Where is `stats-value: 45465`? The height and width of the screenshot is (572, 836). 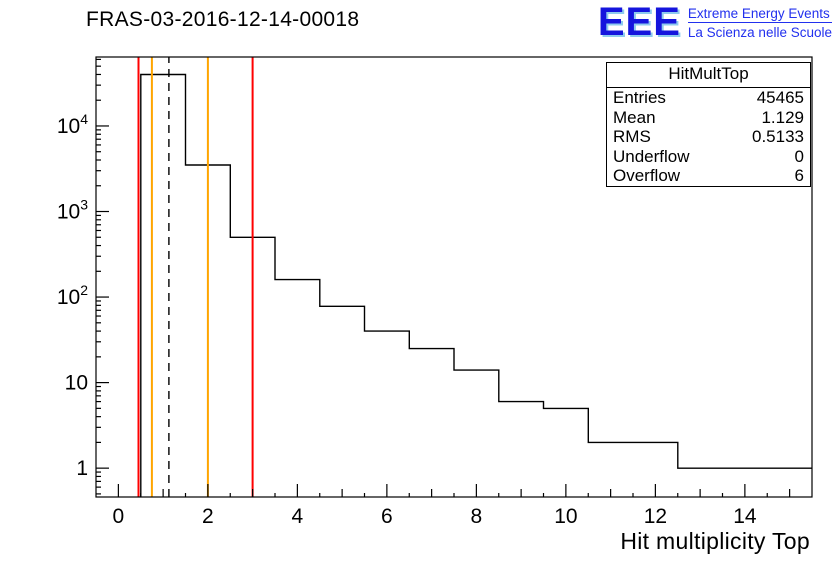
stats-value: 45465 is located at coordinates (780, 97).